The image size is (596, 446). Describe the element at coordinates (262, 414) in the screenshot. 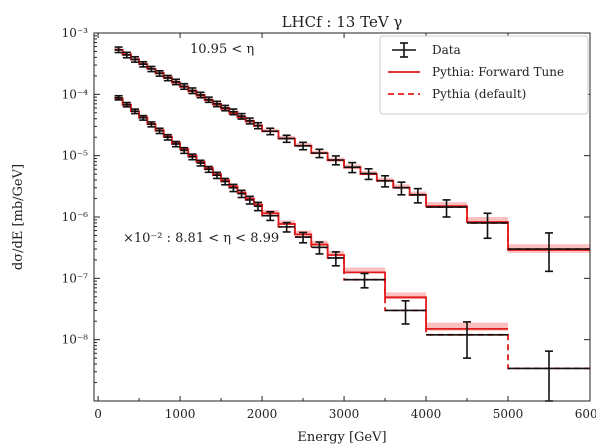

I see `x-tick-label: 2000` at that location.